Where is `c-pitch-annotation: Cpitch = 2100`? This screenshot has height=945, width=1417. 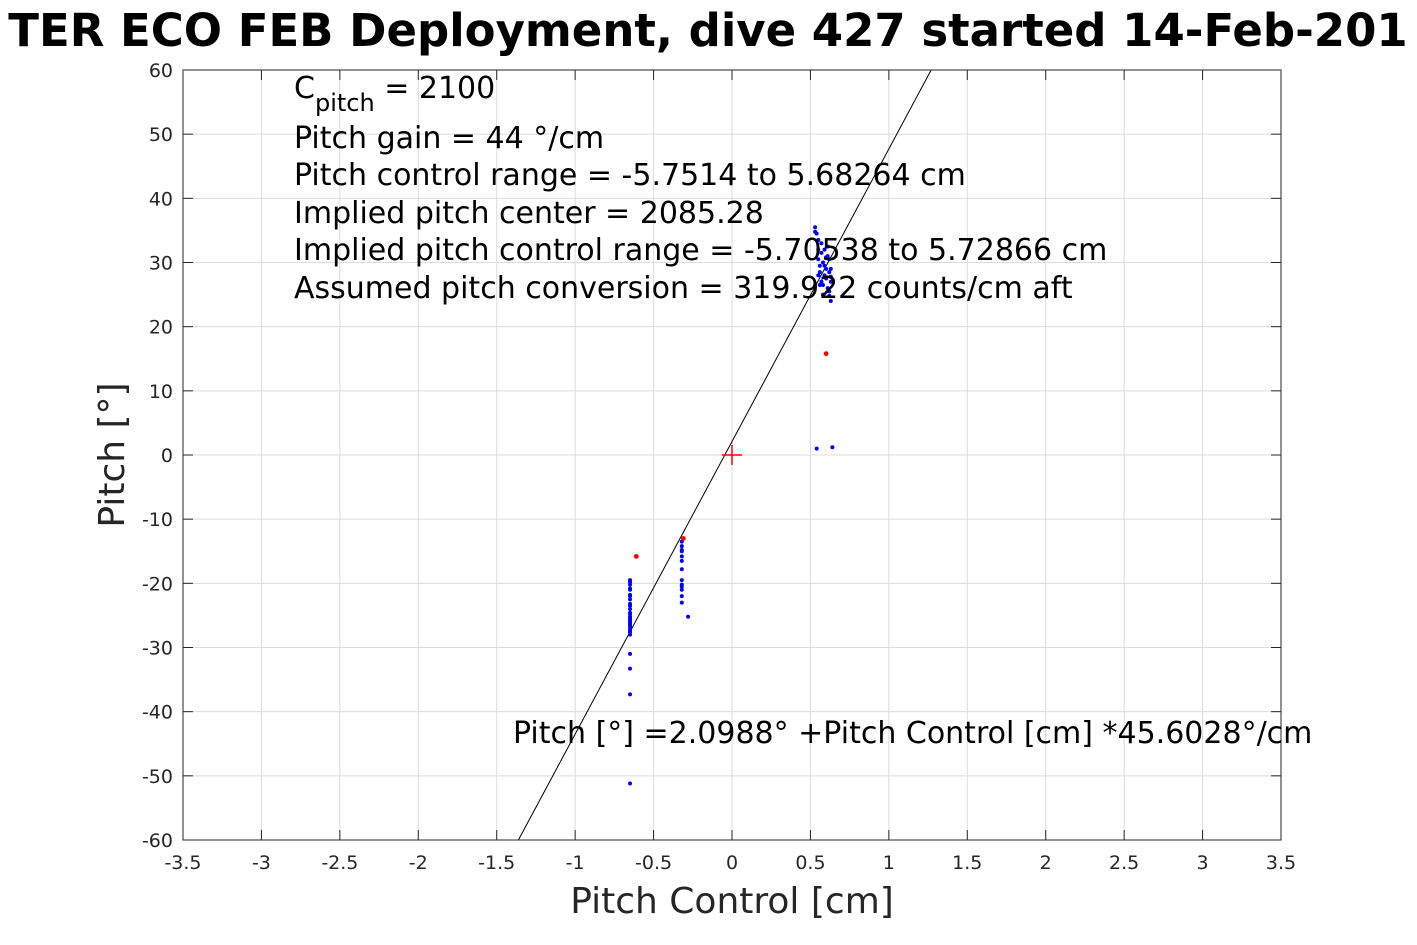 c-pitch-annotation: Cpitch = 2100 is located at coordinates (394, 94).